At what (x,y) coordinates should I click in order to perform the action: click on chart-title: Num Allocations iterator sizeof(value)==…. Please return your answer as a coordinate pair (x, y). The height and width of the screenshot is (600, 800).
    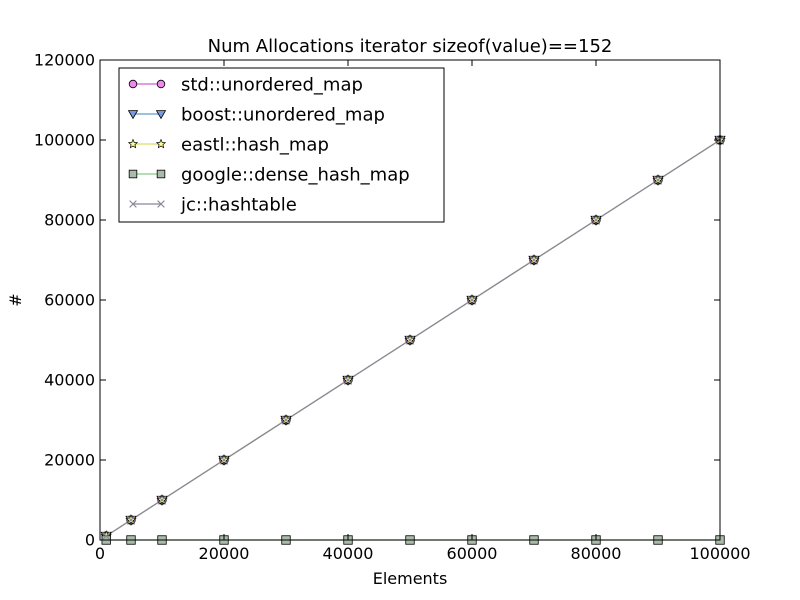
    Looking at the image, I should click on (410, 46).